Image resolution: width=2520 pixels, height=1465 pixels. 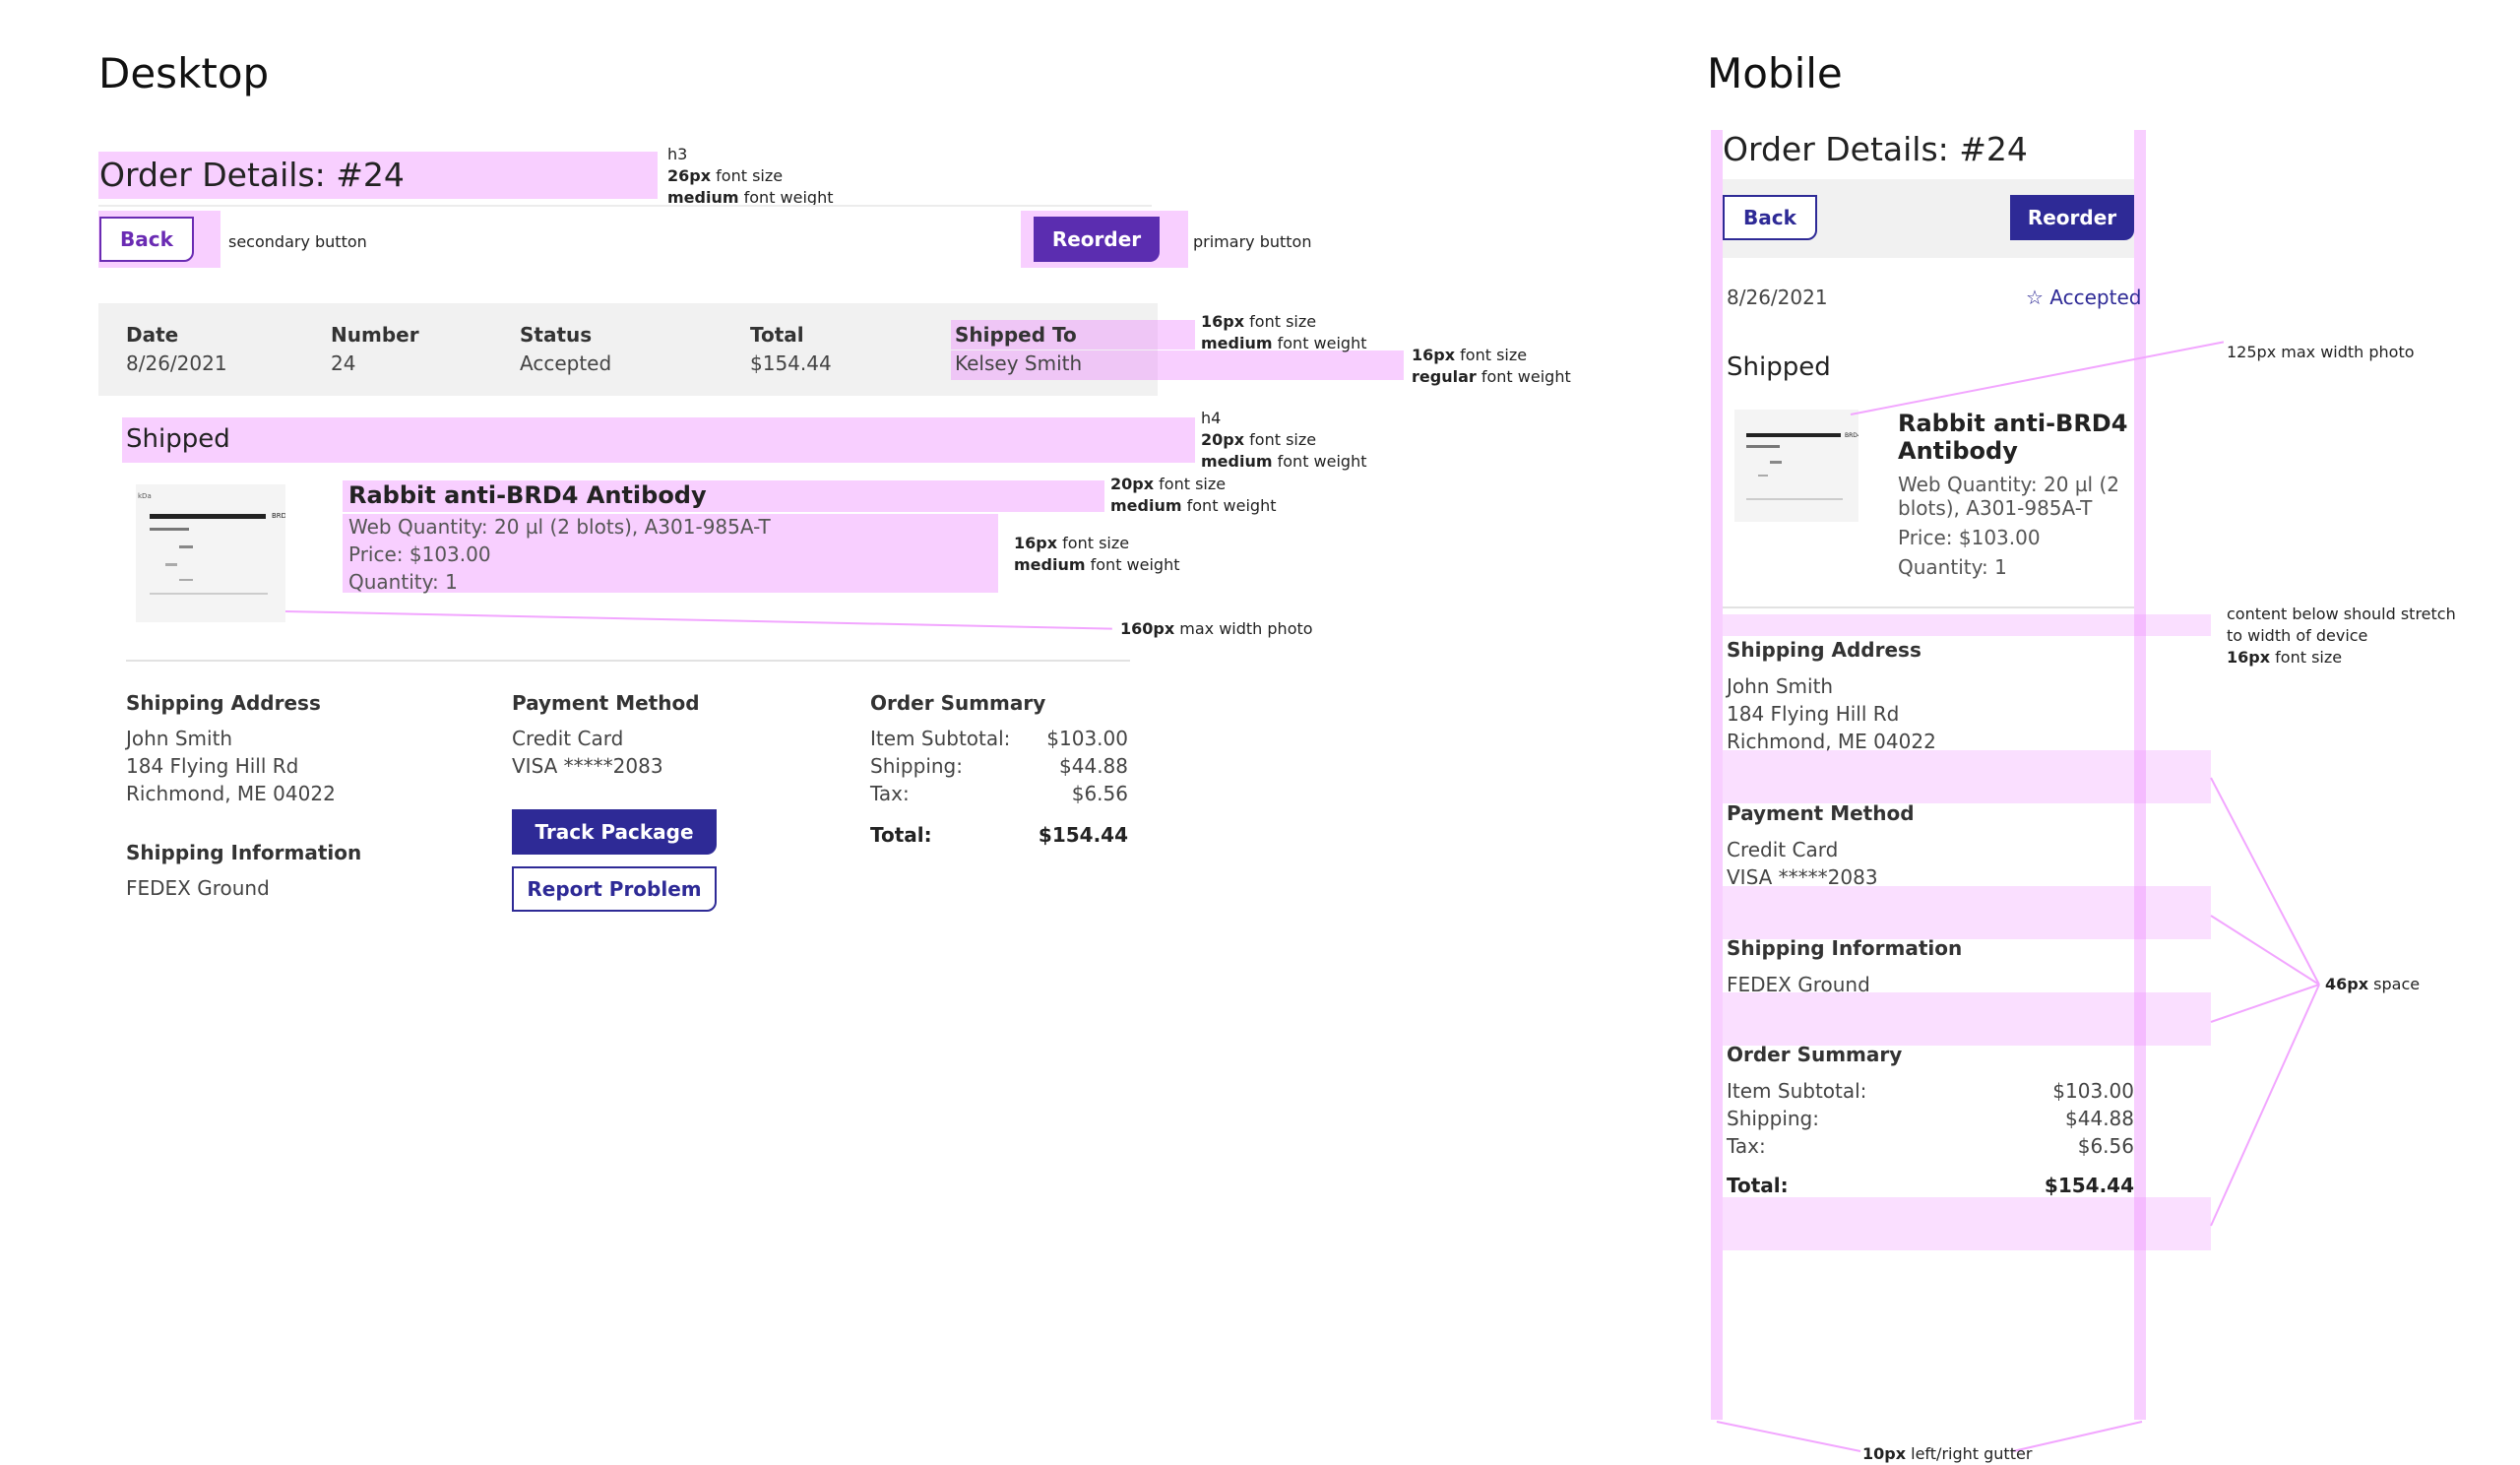 I want to click on summary-shipping-row: Shipping: $44.88, so click(x=999, y=766).